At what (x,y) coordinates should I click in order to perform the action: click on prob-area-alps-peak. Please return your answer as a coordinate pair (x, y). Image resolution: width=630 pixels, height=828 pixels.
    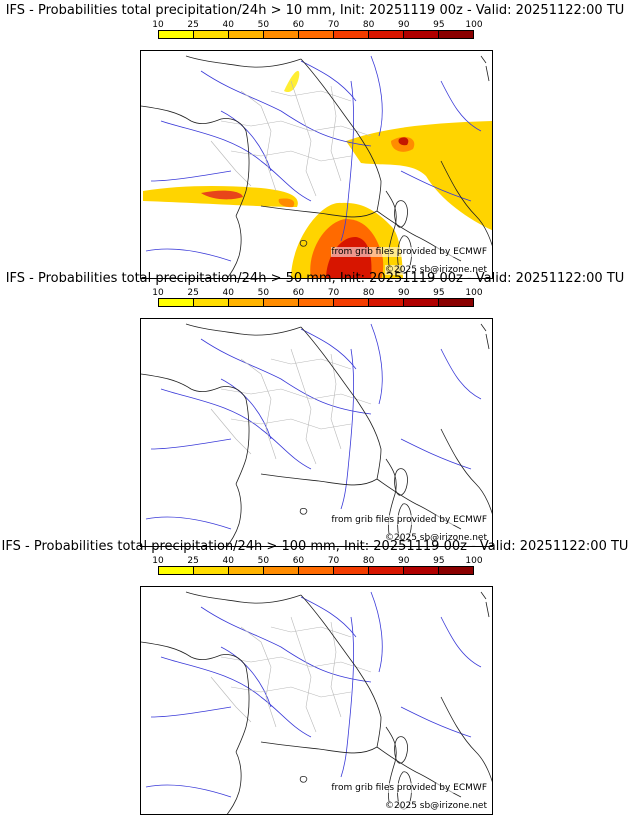
    Looking at the image, I should click on (403, 141).